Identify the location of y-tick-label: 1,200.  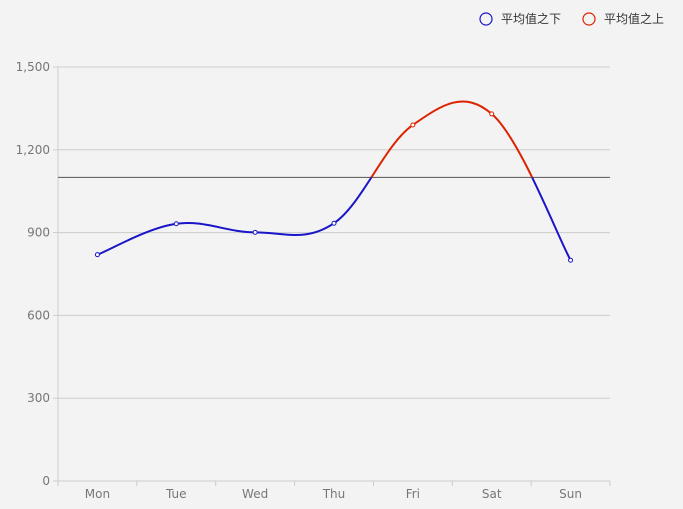
(33, 150).